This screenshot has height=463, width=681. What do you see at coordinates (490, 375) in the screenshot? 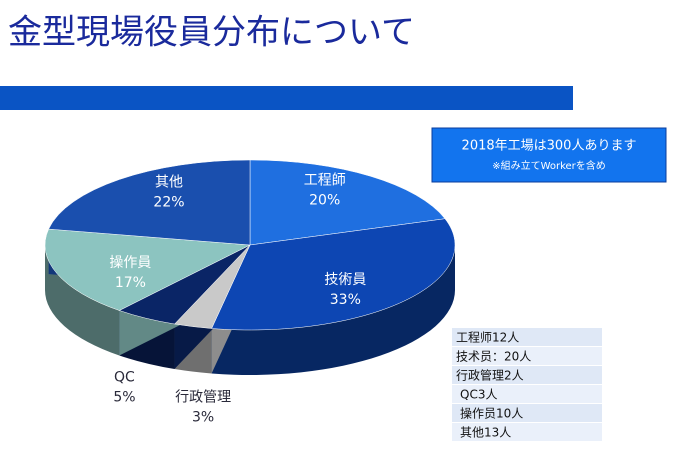
I see `table-cell: 行政管理2人` at bounding box center [490, 375].